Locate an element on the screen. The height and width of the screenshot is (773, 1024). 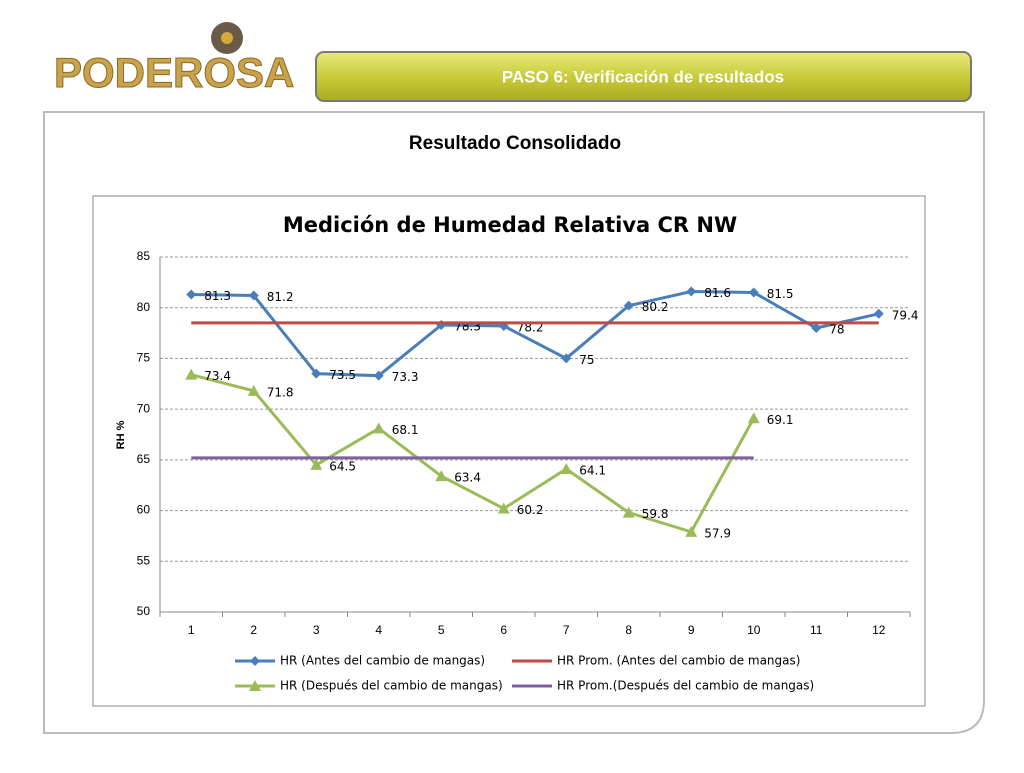
data-label: 81.6 is located at coordinates (717, 293).